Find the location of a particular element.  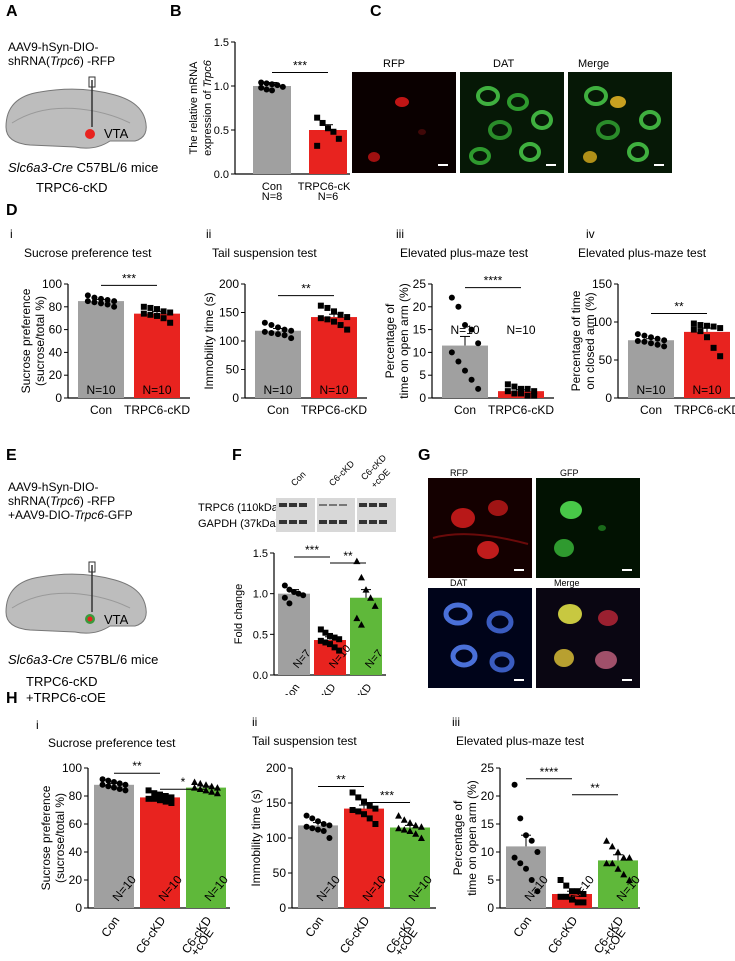

micro-label-merge-c: Merge is located at coordinates (594, 64).